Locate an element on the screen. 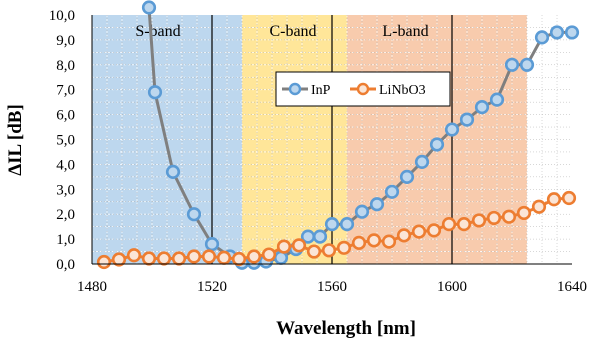 The image size is (591, 341). y-tick-label: 10,0 is located at coordinates (62, 16).